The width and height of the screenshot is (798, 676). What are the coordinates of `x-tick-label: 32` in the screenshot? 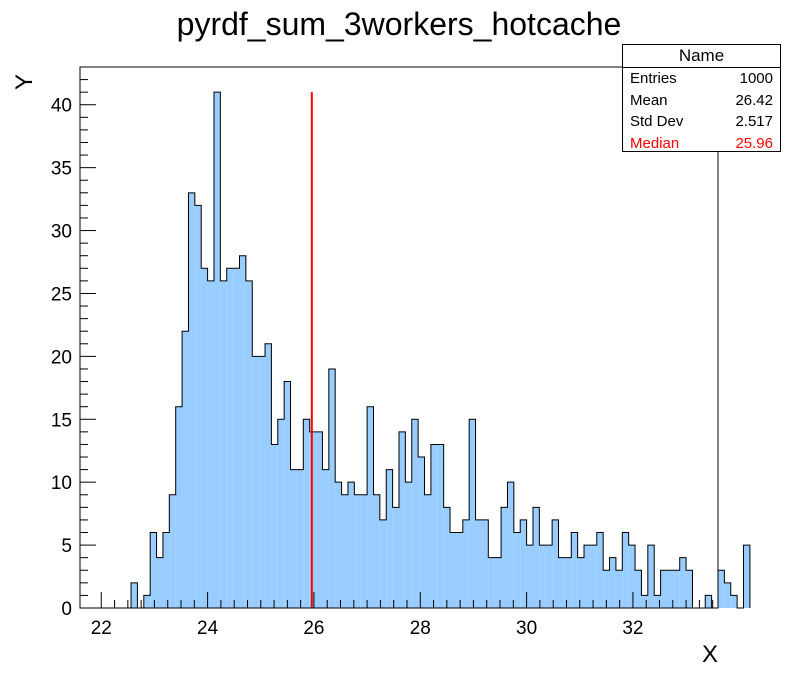 It's located at (632, 628).